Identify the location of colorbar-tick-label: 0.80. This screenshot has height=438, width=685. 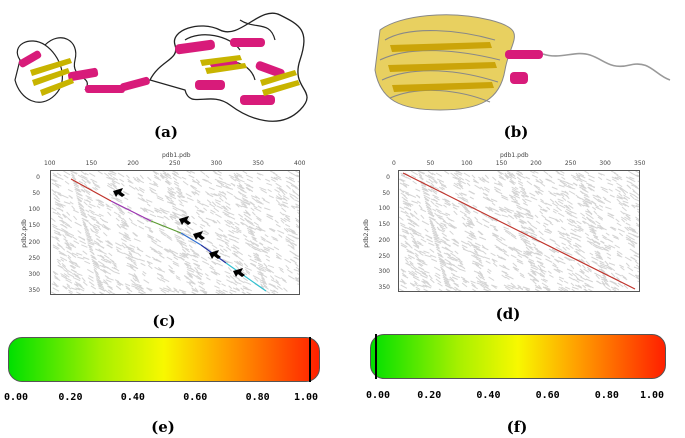
(257, 397).